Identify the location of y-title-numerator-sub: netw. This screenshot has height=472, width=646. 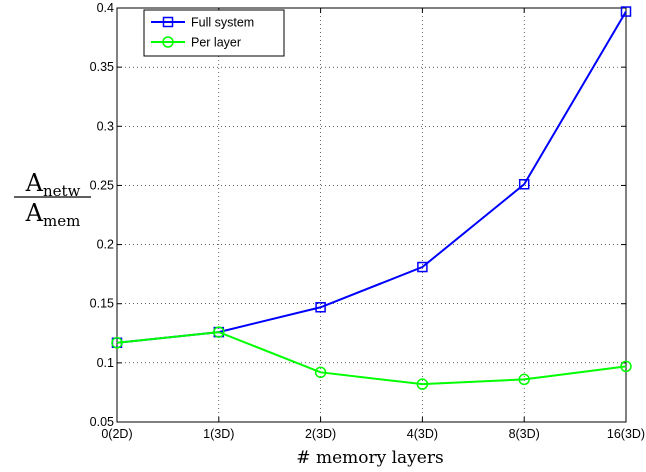
(62, 191).